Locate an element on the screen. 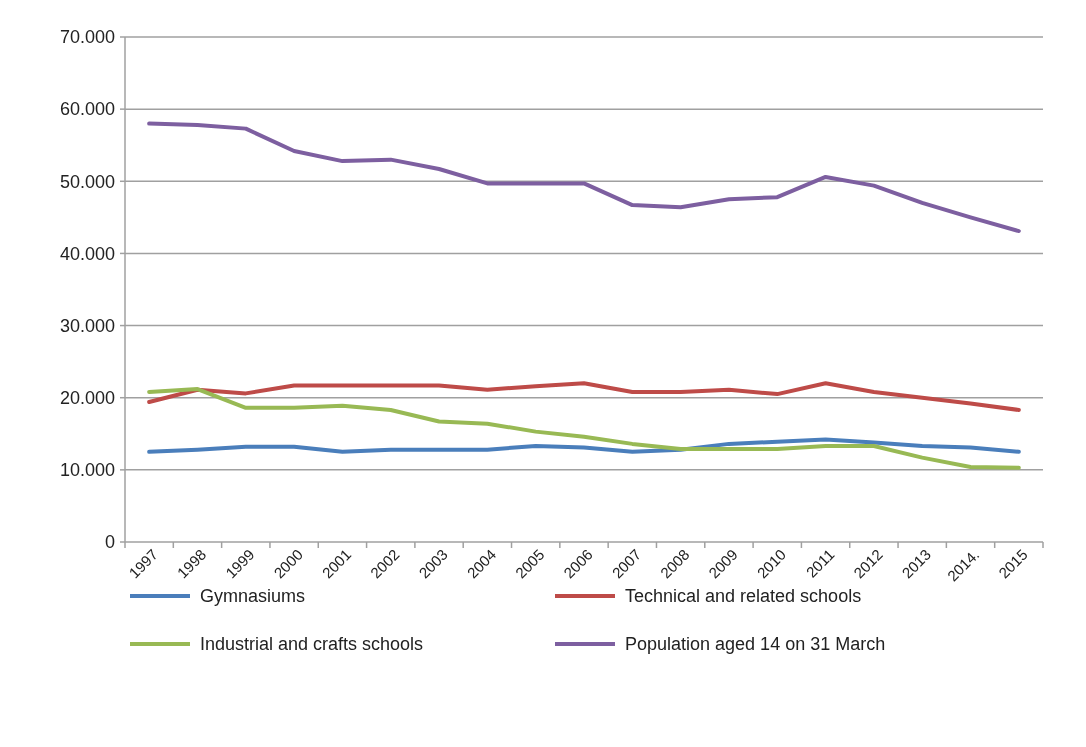  legend-label: Industrial and crafts schools is located at coordinates (312, 644).